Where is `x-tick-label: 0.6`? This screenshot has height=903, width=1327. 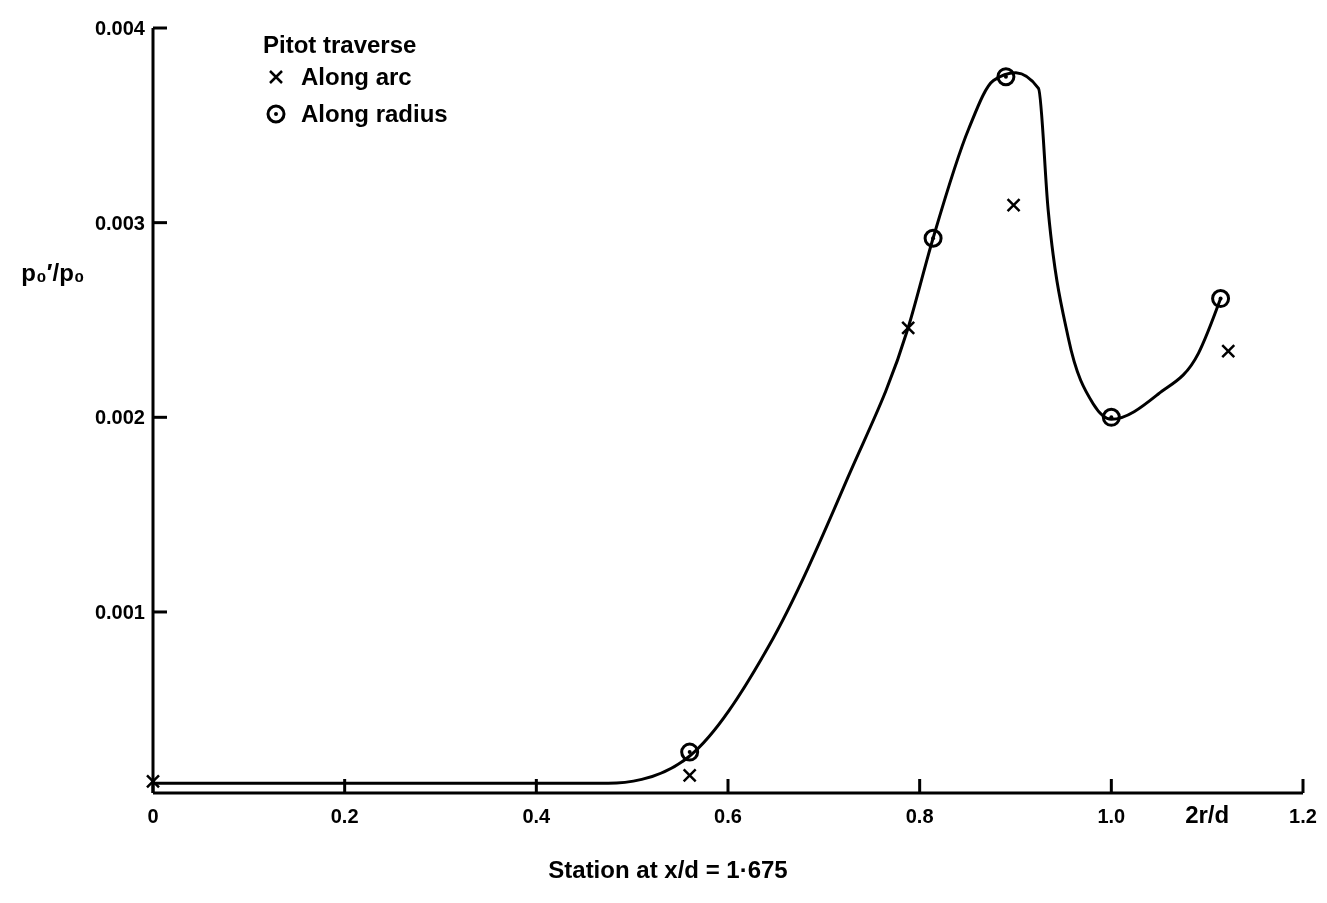 x-tick-label: 0.6 is located at coordinates (728, 816).